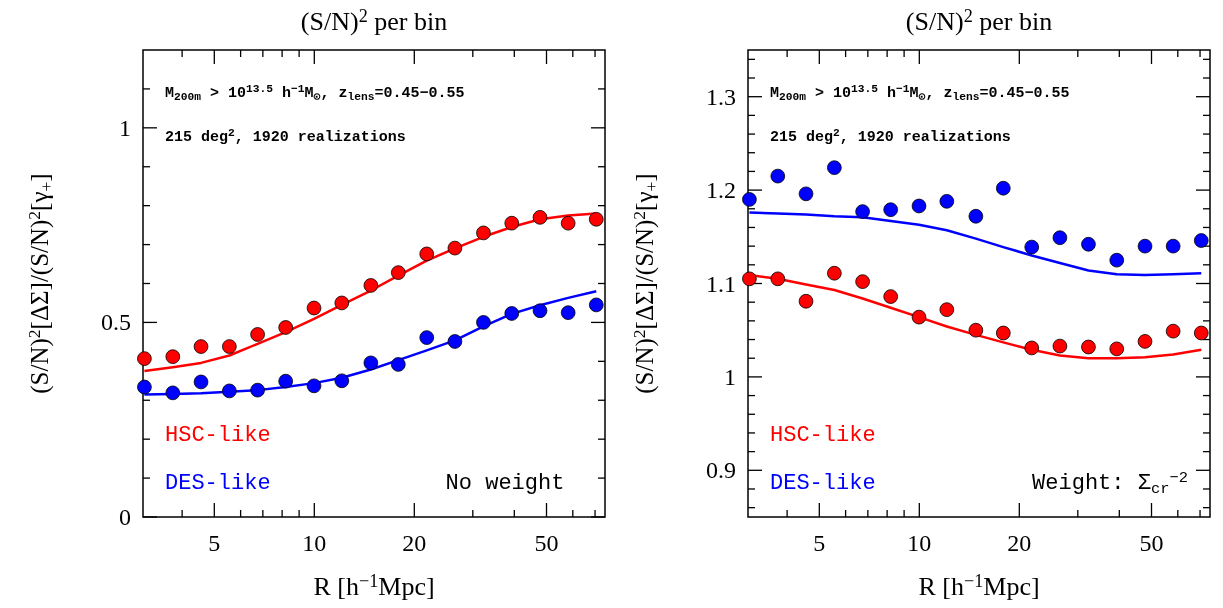  I want to click on y-tick-label: 1.2, so click(721, 190).